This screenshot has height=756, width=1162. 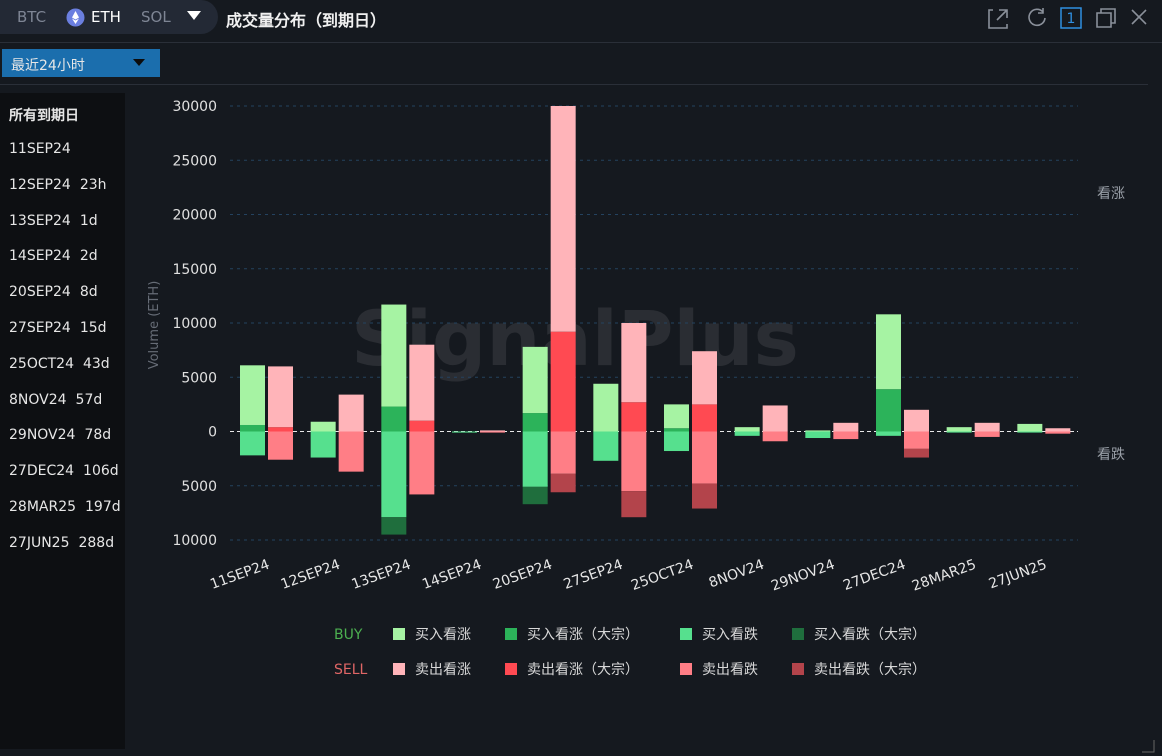 I want to click on expiry-remaining: 1d, so click(x=88, y=220).